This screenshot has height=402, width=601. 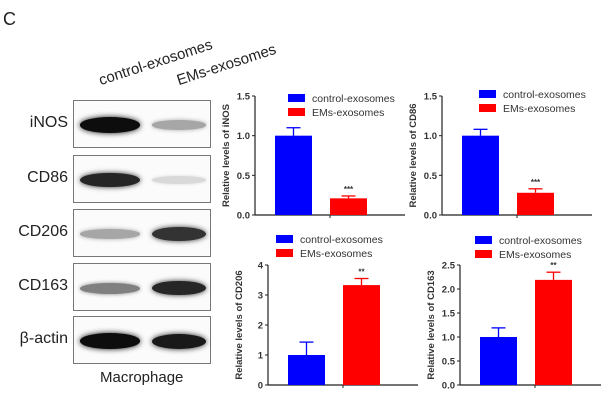 What do you see at coordinates (260, 386) in the screenshot?
I see `y-tick-label: 0` at bounding box center [260, 386].